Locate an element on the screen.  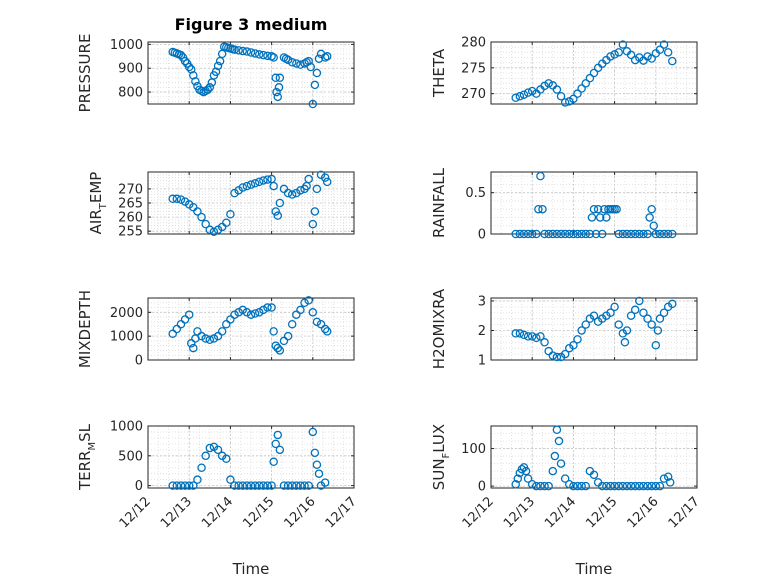
series-pressure is located at coordinates (250, 75).